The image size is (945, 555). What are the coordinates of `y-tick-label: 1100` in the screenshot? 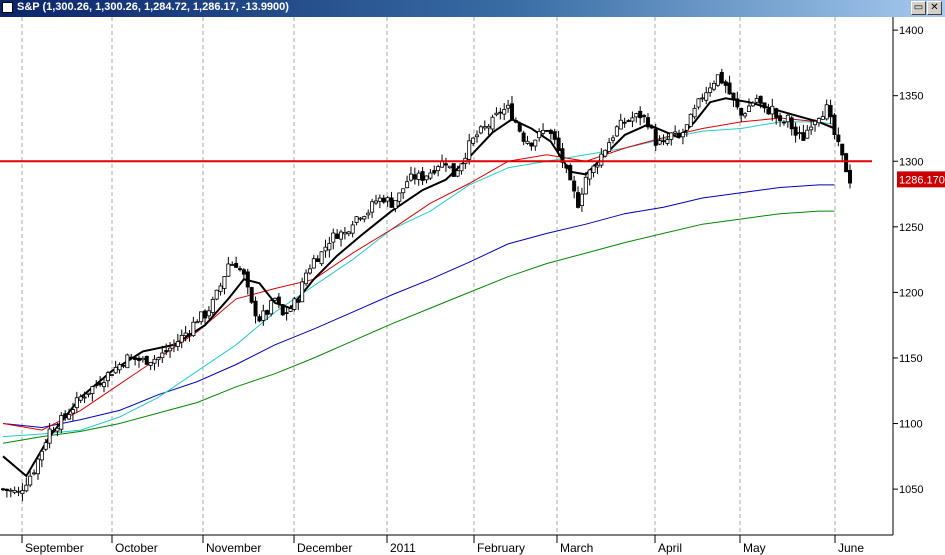 It's located at (911, 425).